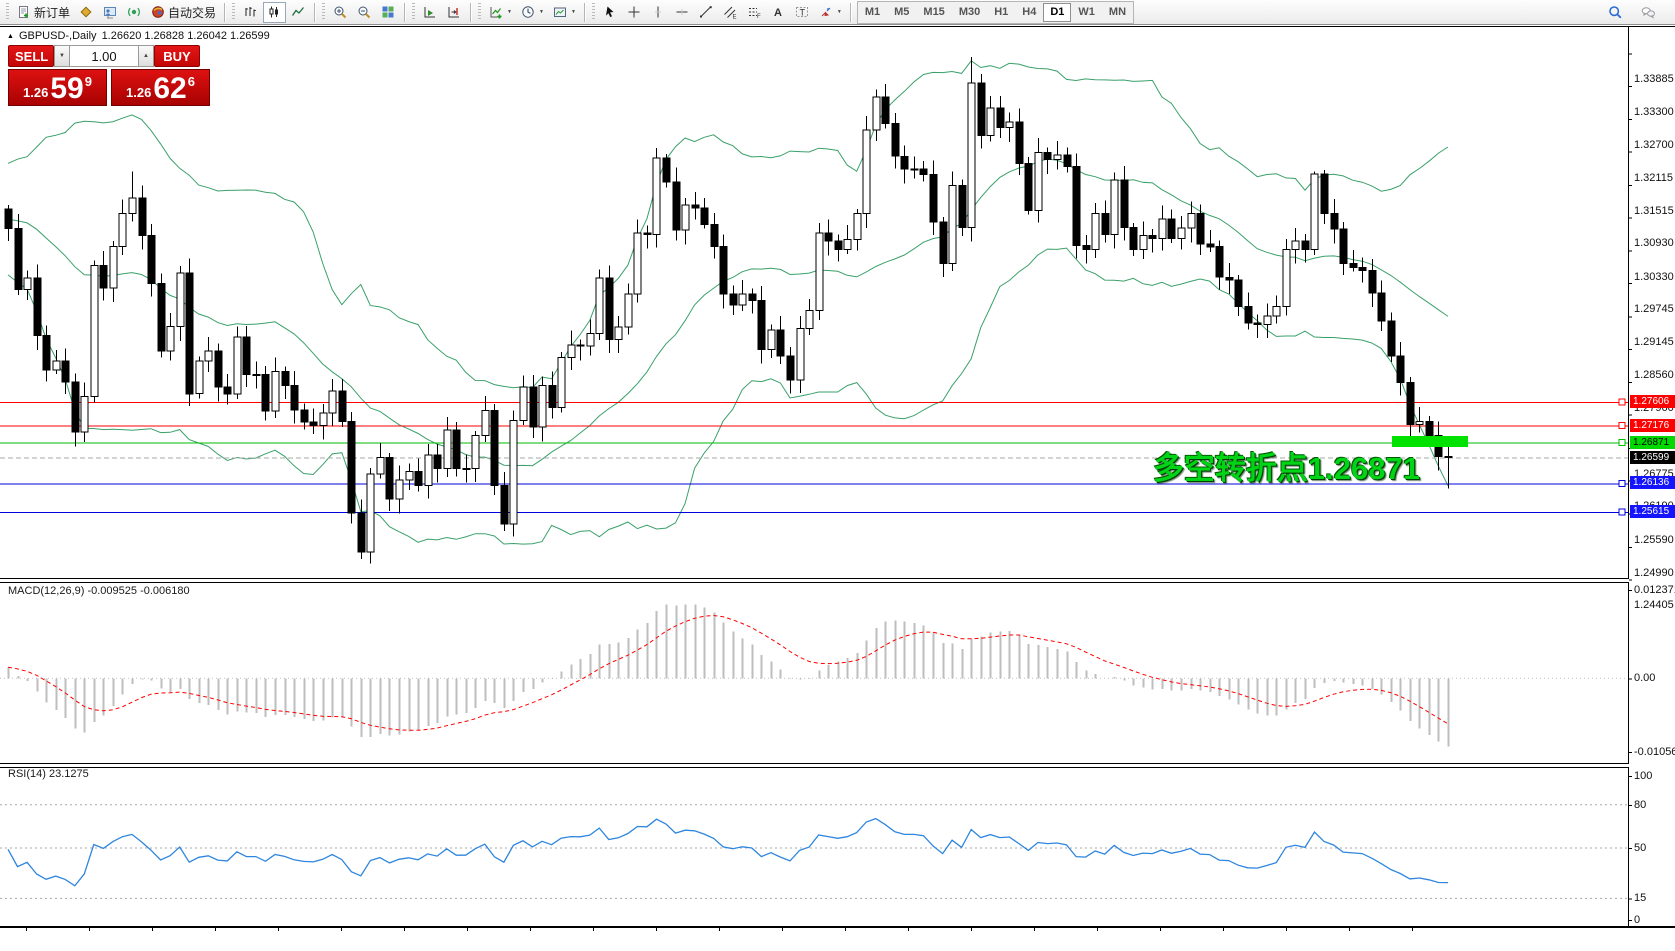 Image resolution: width=1675 pixels, height=951 pixels. Describe the element at coordinates (634, 12) in the screenshot. I see `crosshair-button` at that location.